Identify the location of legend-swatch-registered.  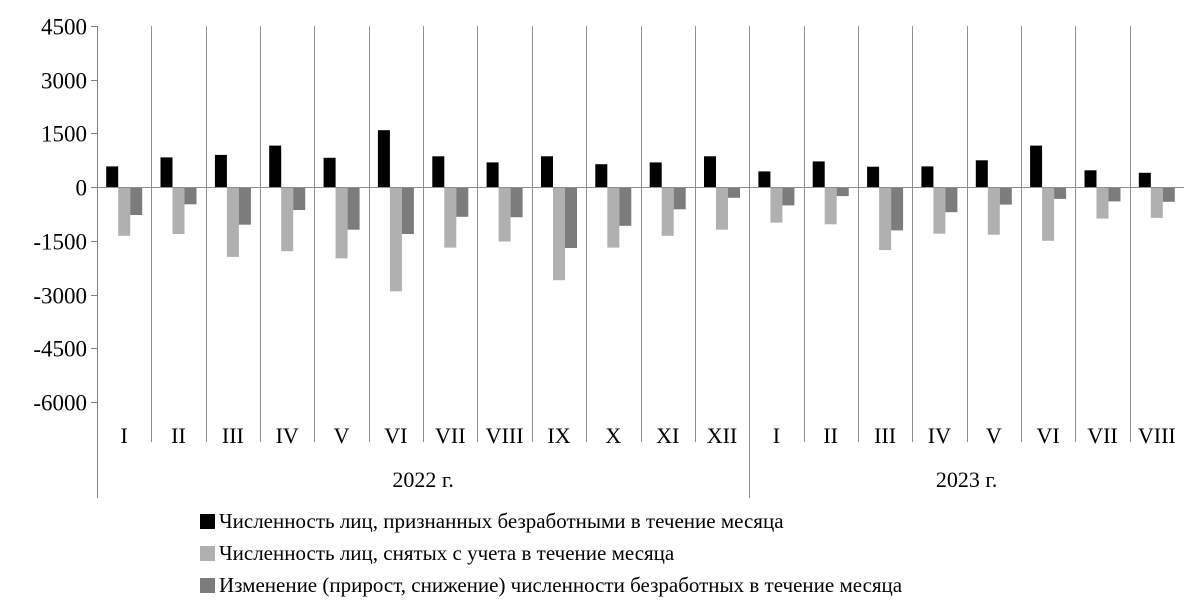
(207, 521).